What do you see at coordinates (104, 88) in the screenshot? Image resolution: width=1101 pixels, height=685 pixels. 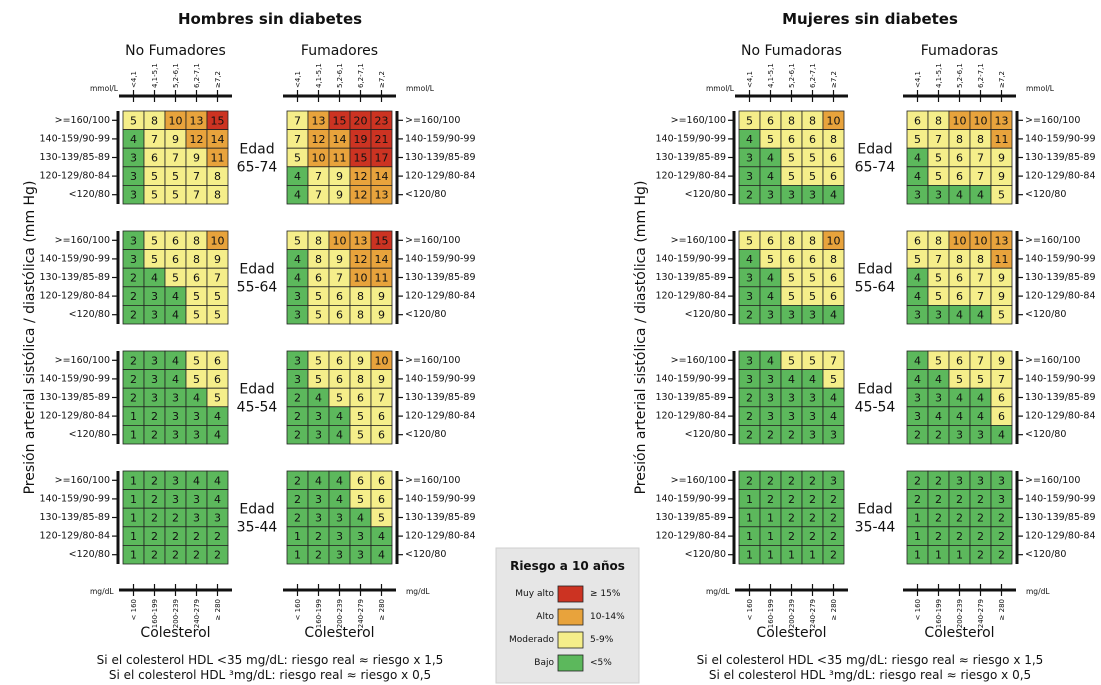 I see `unit-mmol-left: mmol/L` at bounding box center [104, 88].